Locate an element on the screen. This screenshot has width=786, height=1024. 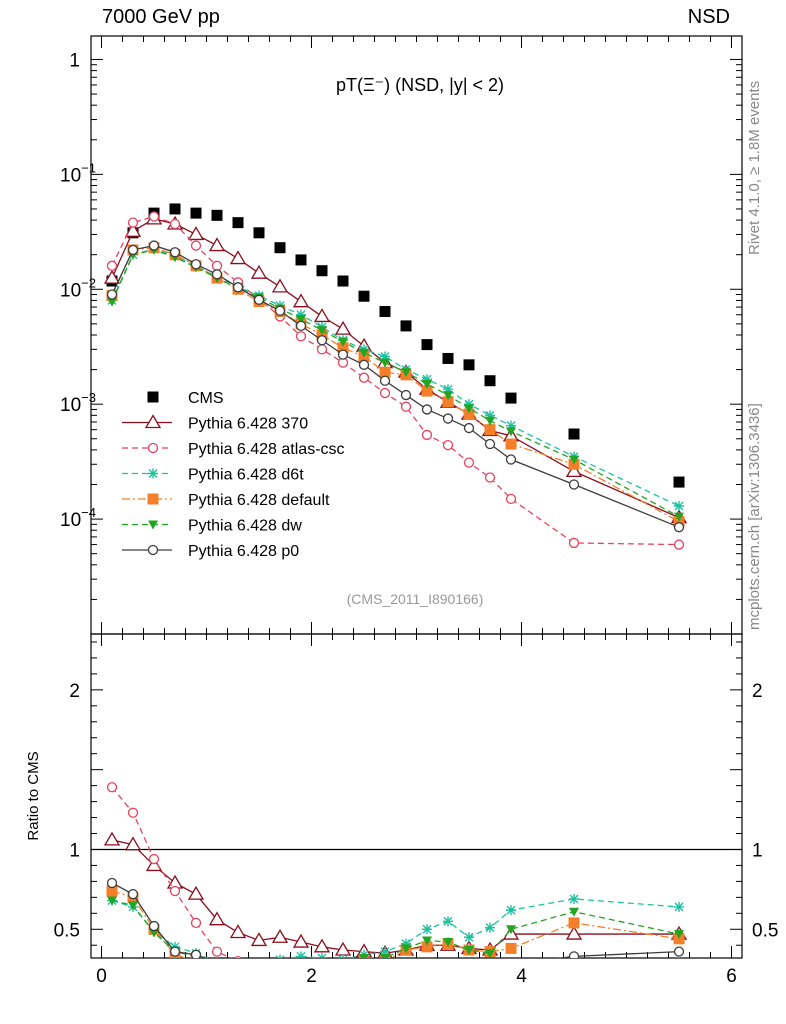
rivet-version-label: Rivet 4.1.0, ≥ 1.8M events is located at coordinates (754, 167).